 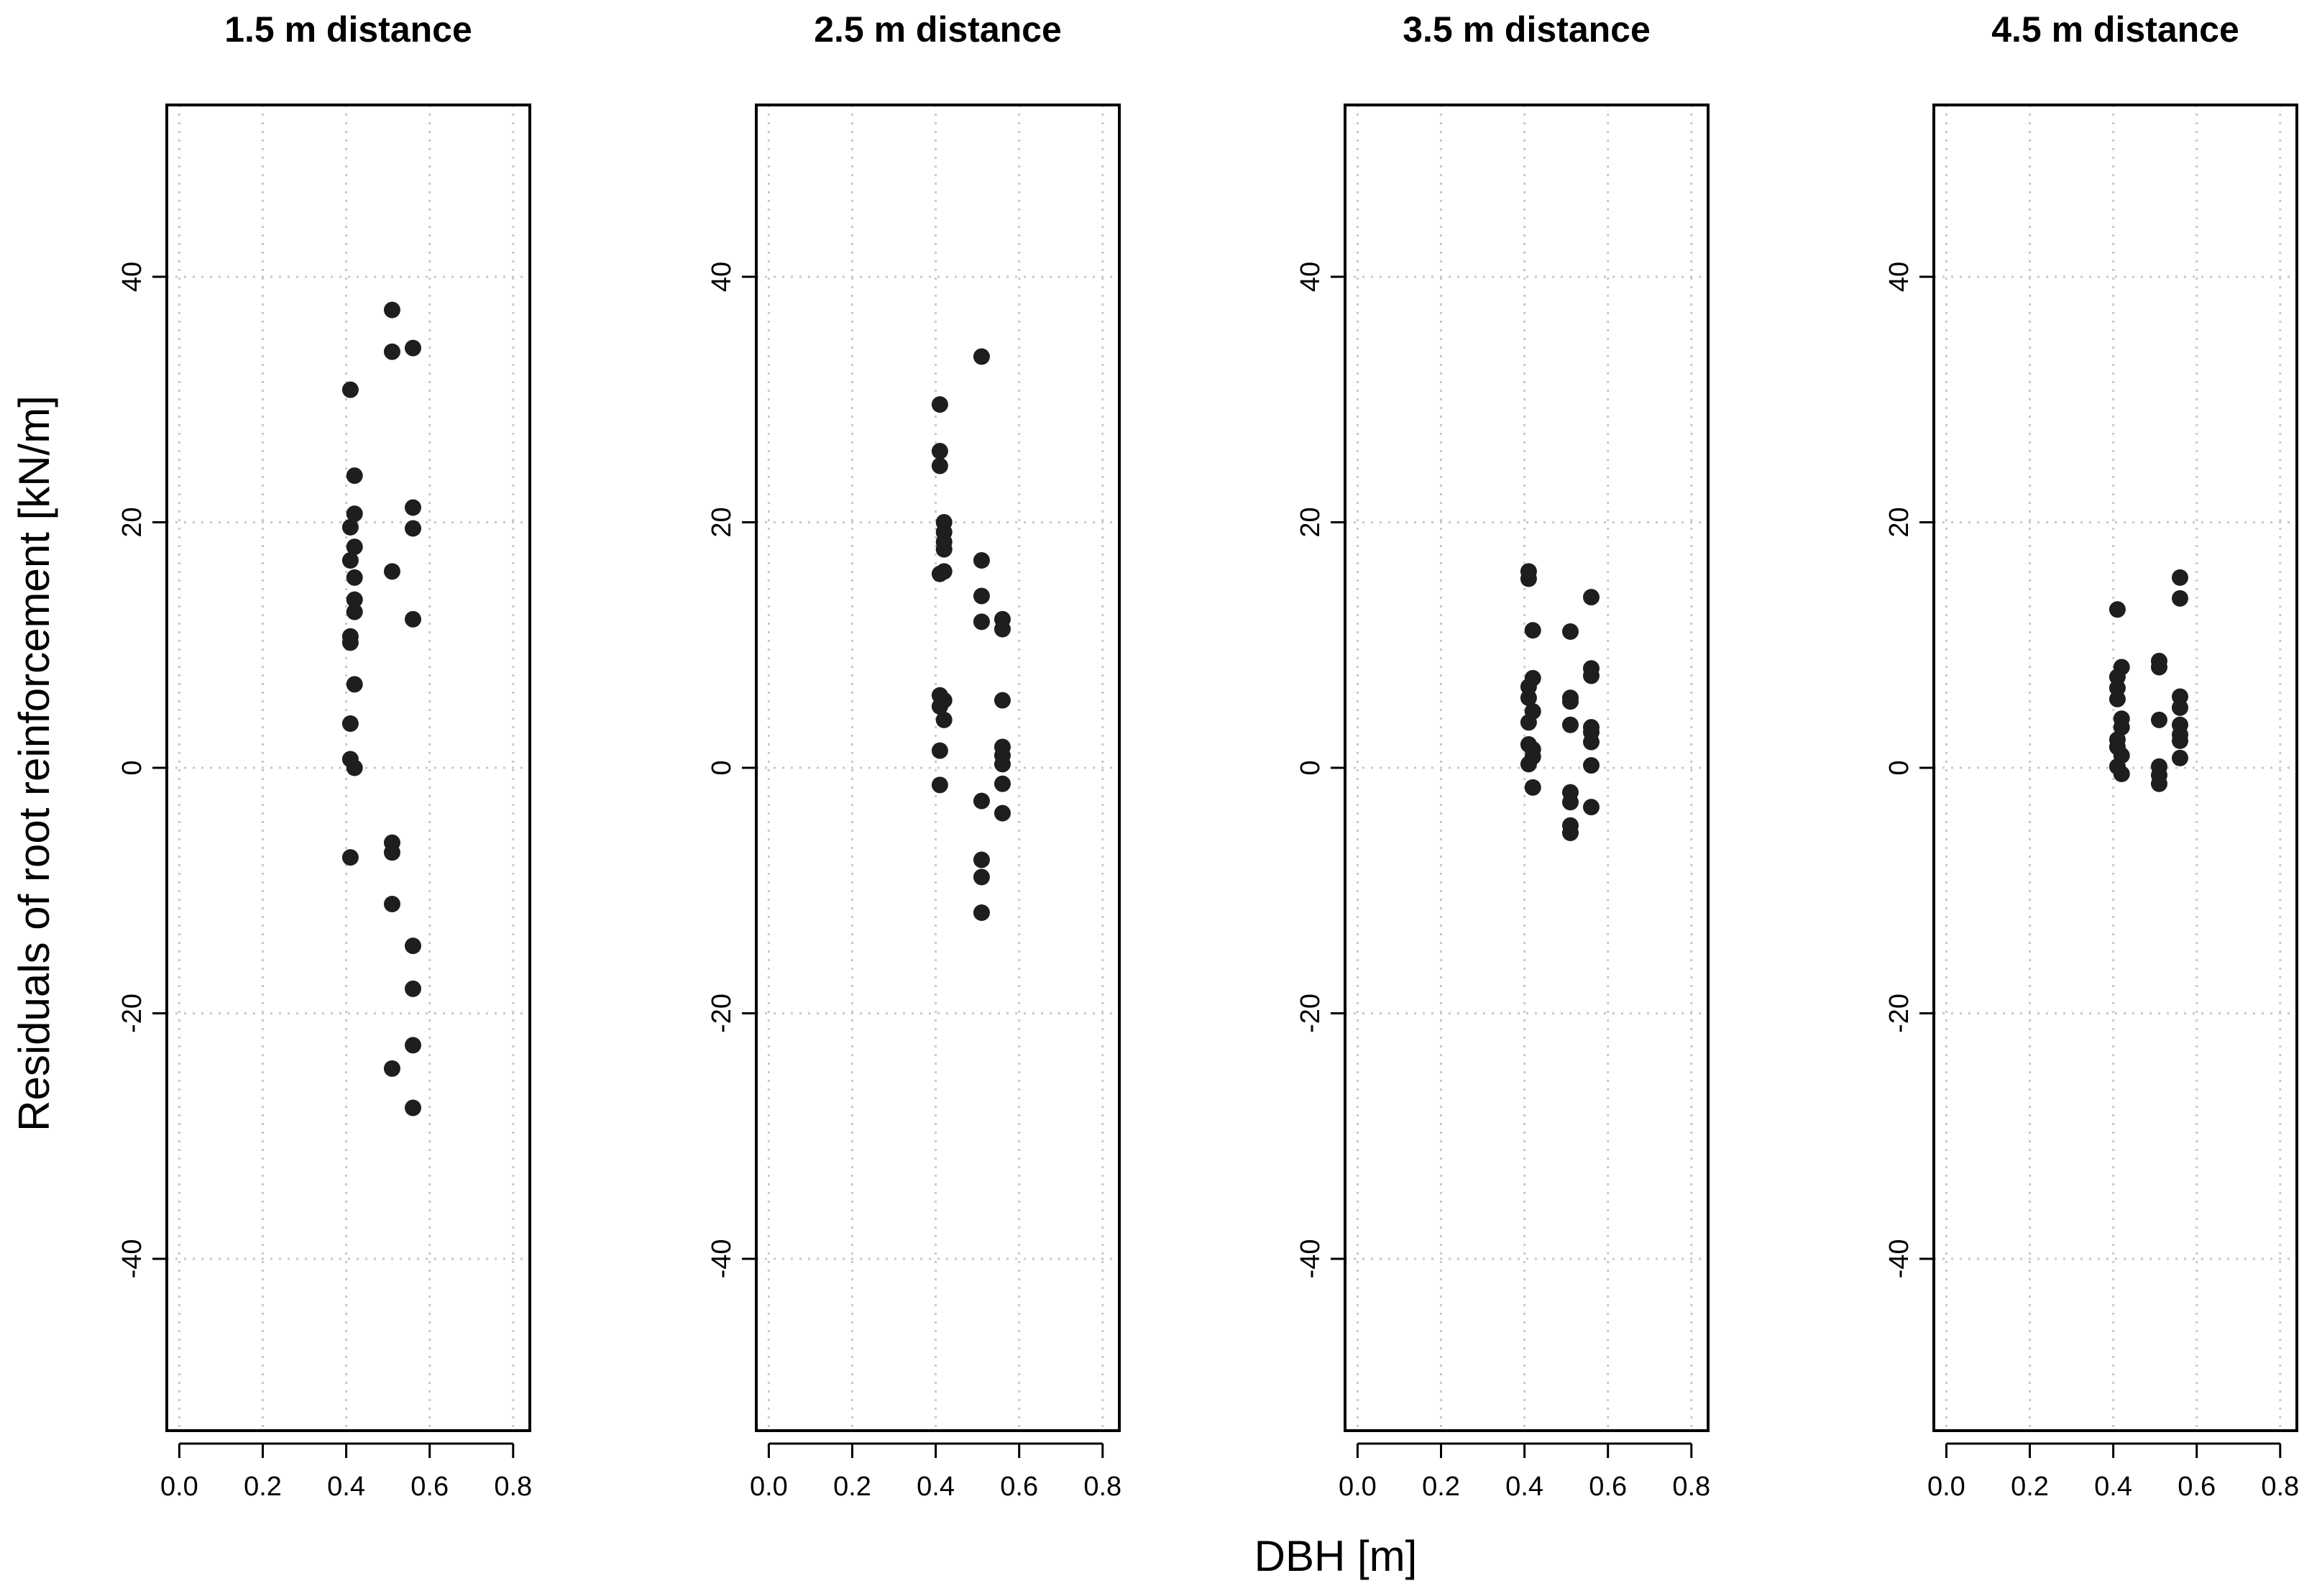 I want to click on panel-title: 4.5 m distance, so click(x=2115, y=29).